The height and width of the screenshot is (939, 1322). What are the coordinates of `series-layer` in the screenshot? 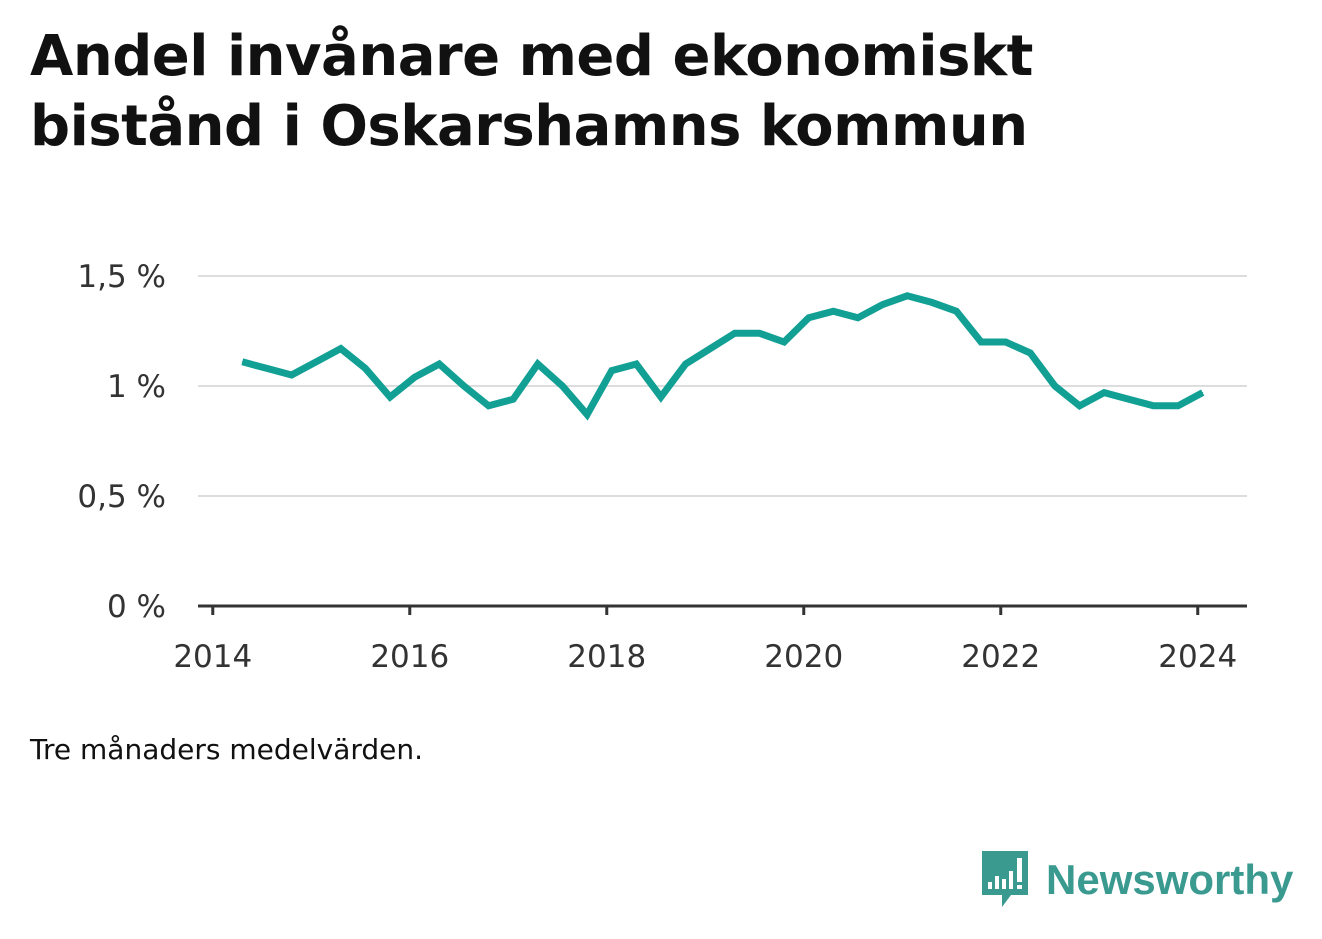 It's located at (723, 356).